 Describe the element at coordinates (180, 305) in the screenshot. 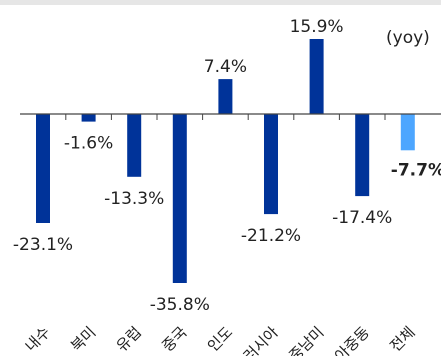

I see `value-label-3: -35.8%` at that location.